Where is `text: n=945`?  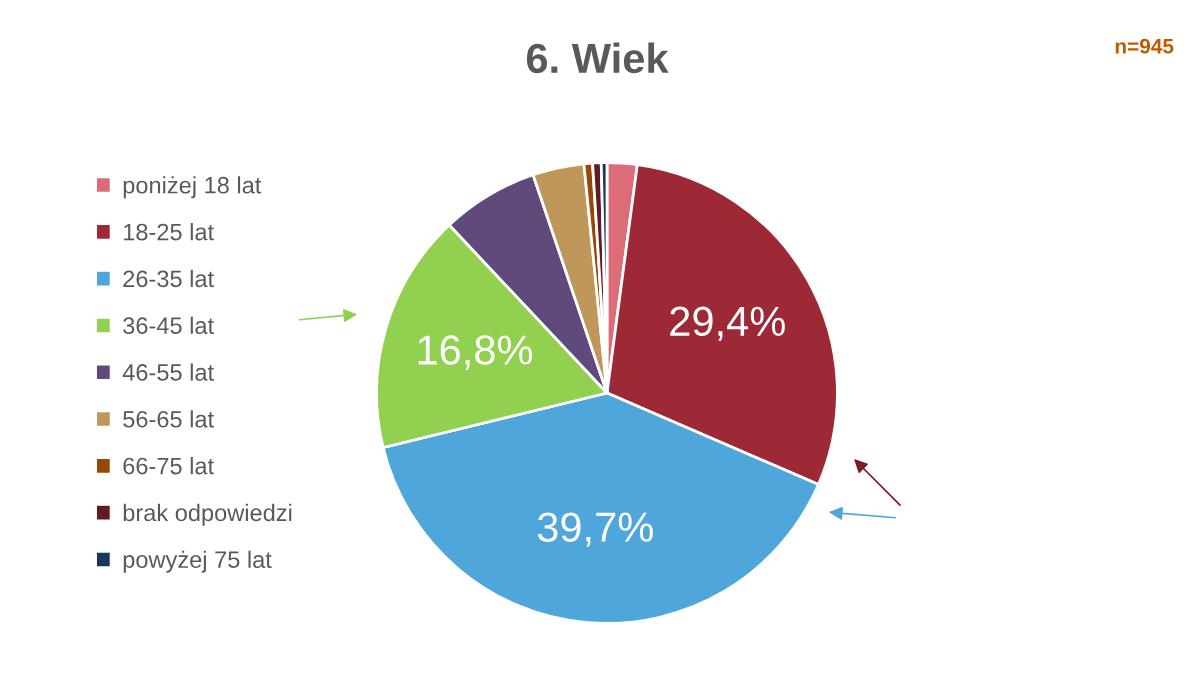 text: n=945 is located at coordinates (1144, 46).